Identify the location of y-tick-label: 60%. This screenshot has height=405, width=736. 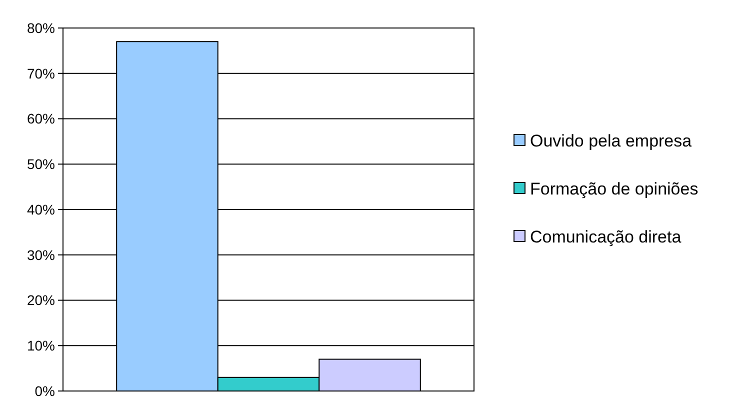
(40, 118).